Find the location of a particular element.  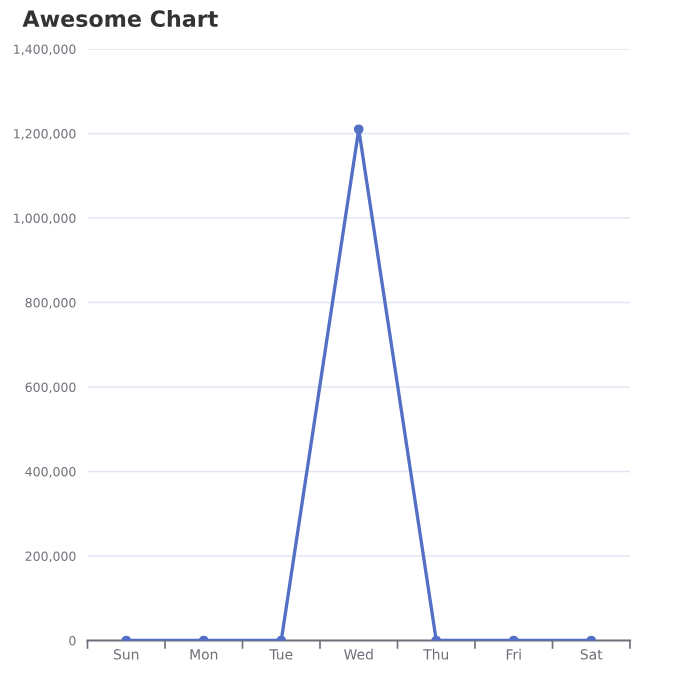

chart-title: Awesome Chart is located at coordinates (120, 18).